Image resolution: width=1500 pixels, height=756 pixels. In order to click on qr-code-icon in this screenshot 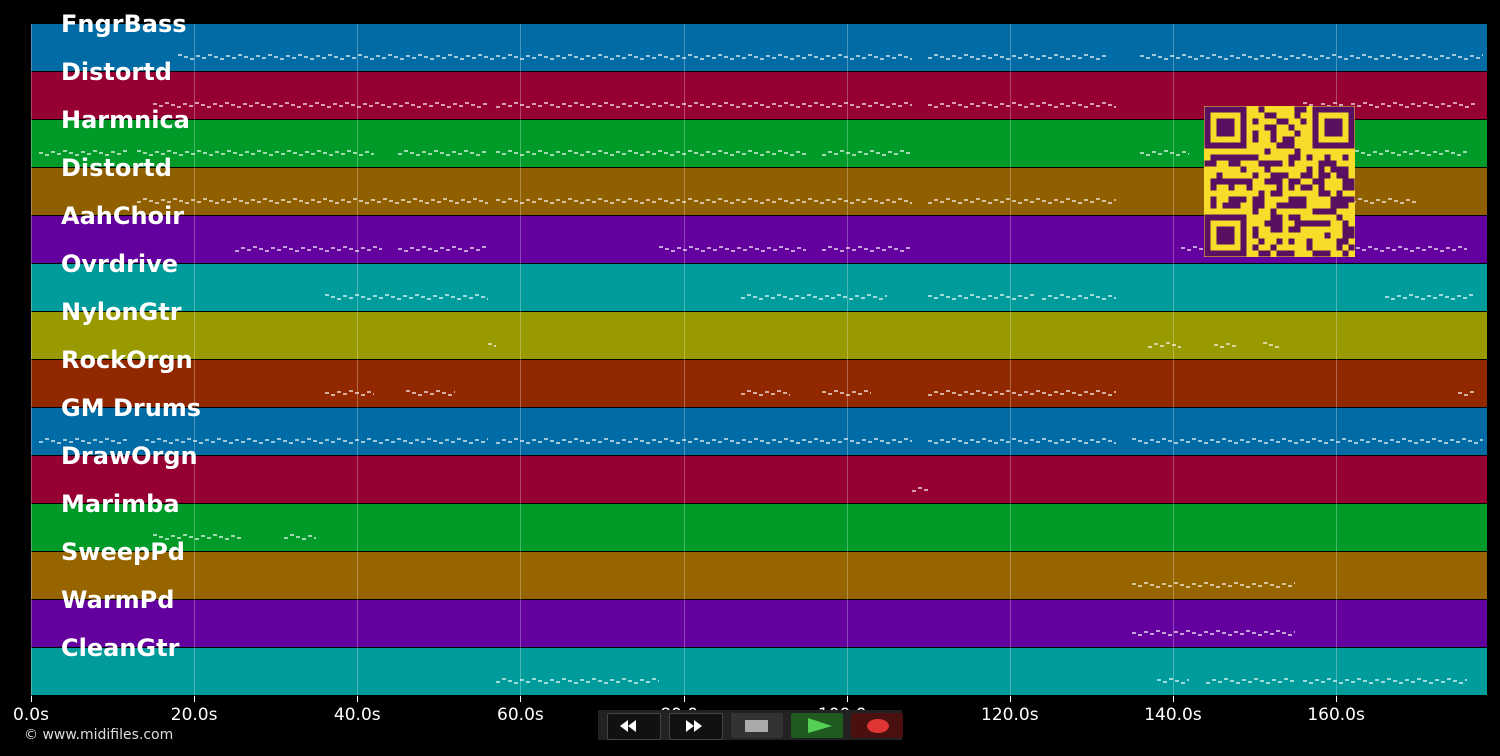, I will do `click(1279, 181)`.